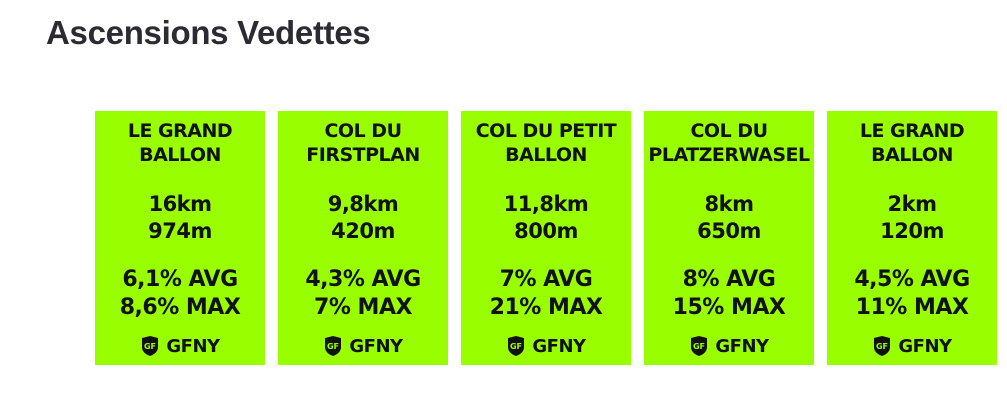  Describe the element at coordinates (363, 204) in the screenshot. I see `distance: 9,8km` at that location.